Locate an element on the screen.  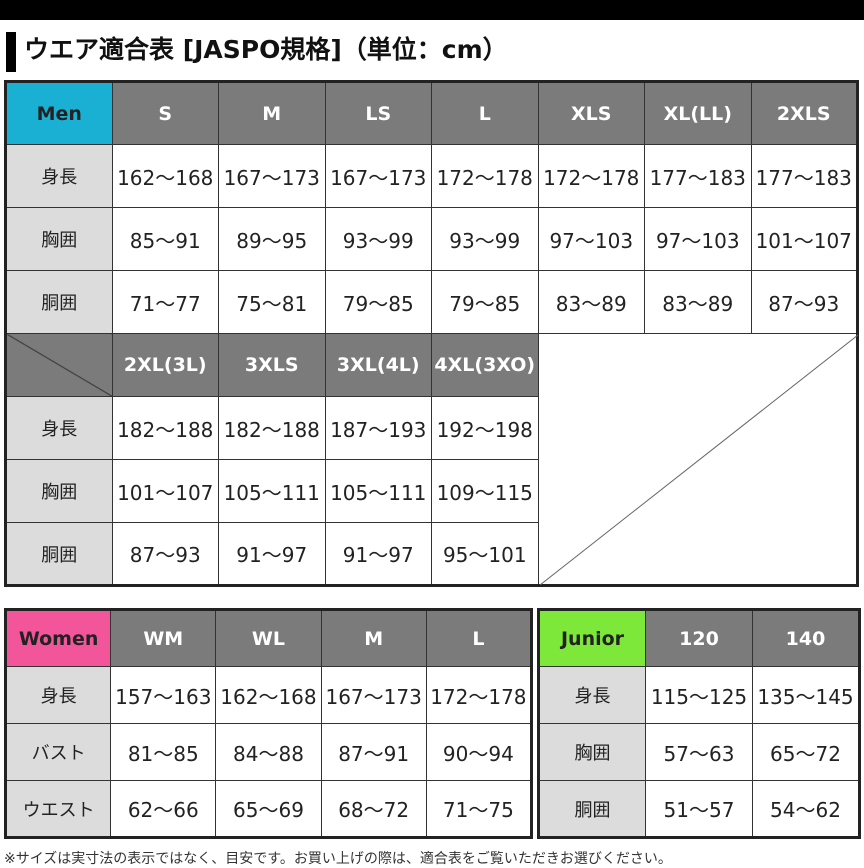
size-header: S is located at coordinates (165, 113).